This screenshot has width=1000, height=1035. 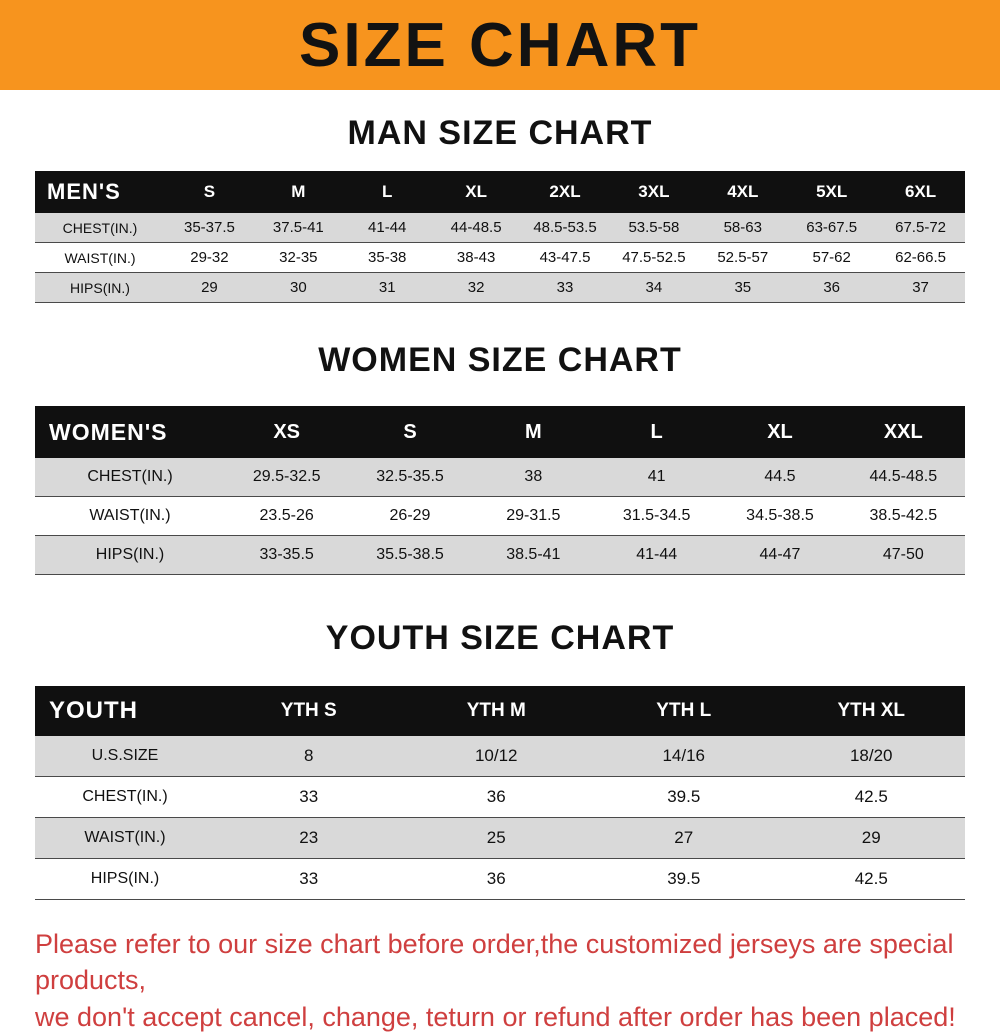 I want to click on cell: 31, so click(x=387, y=287).